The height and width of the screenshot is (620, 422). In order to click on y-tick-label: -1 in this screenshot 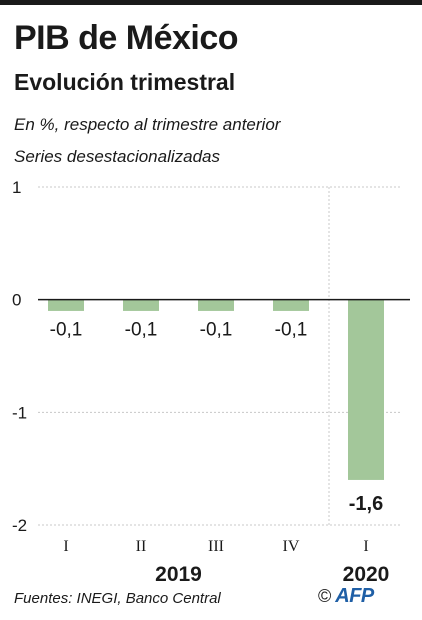, I will do `click(19, 412)`.